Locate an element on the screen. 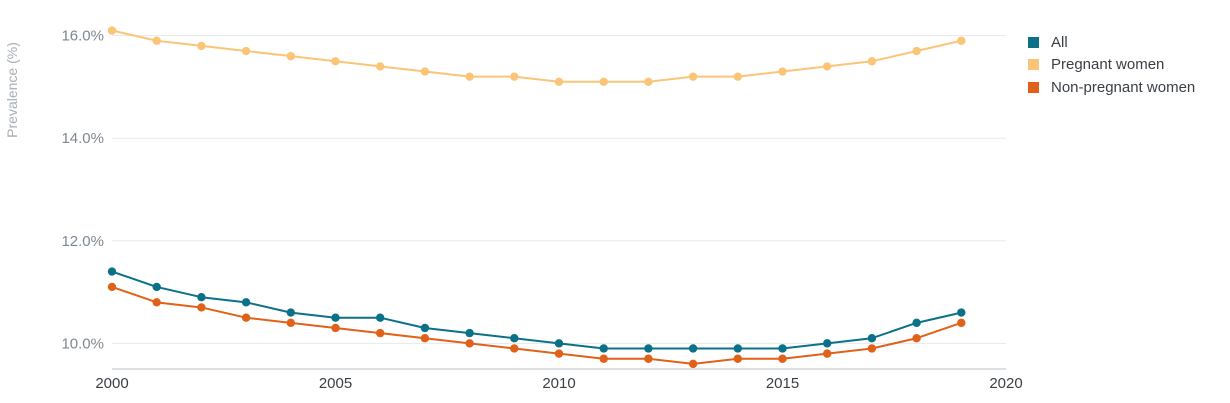  legend-label: Pregnant women is located at coordinates (1108, 65).